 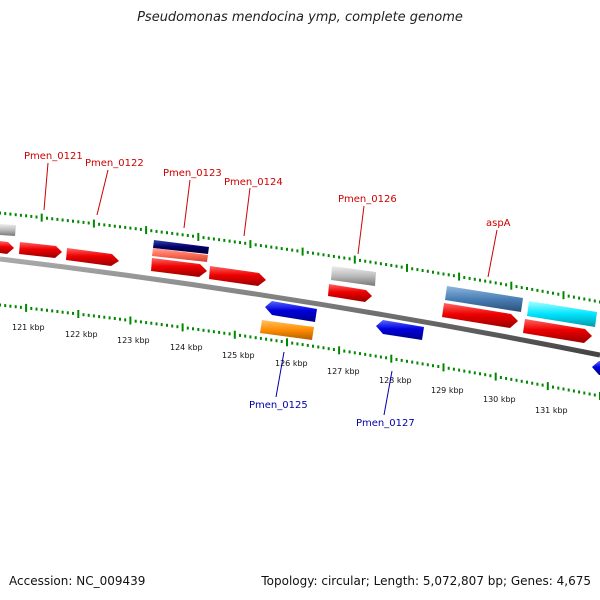 What do you see at coordinates (7, 247) in the screenshot?
I see `gene-red-left-edge` at bounding box center [7, 247].